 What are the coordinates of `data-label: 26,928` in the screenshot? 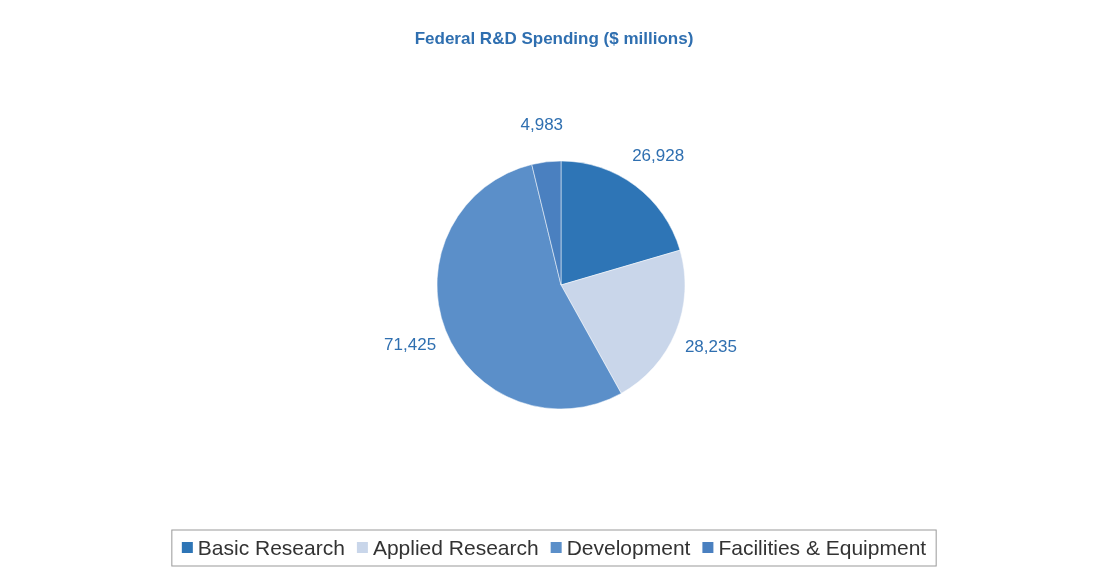 It's located at (658, 156).